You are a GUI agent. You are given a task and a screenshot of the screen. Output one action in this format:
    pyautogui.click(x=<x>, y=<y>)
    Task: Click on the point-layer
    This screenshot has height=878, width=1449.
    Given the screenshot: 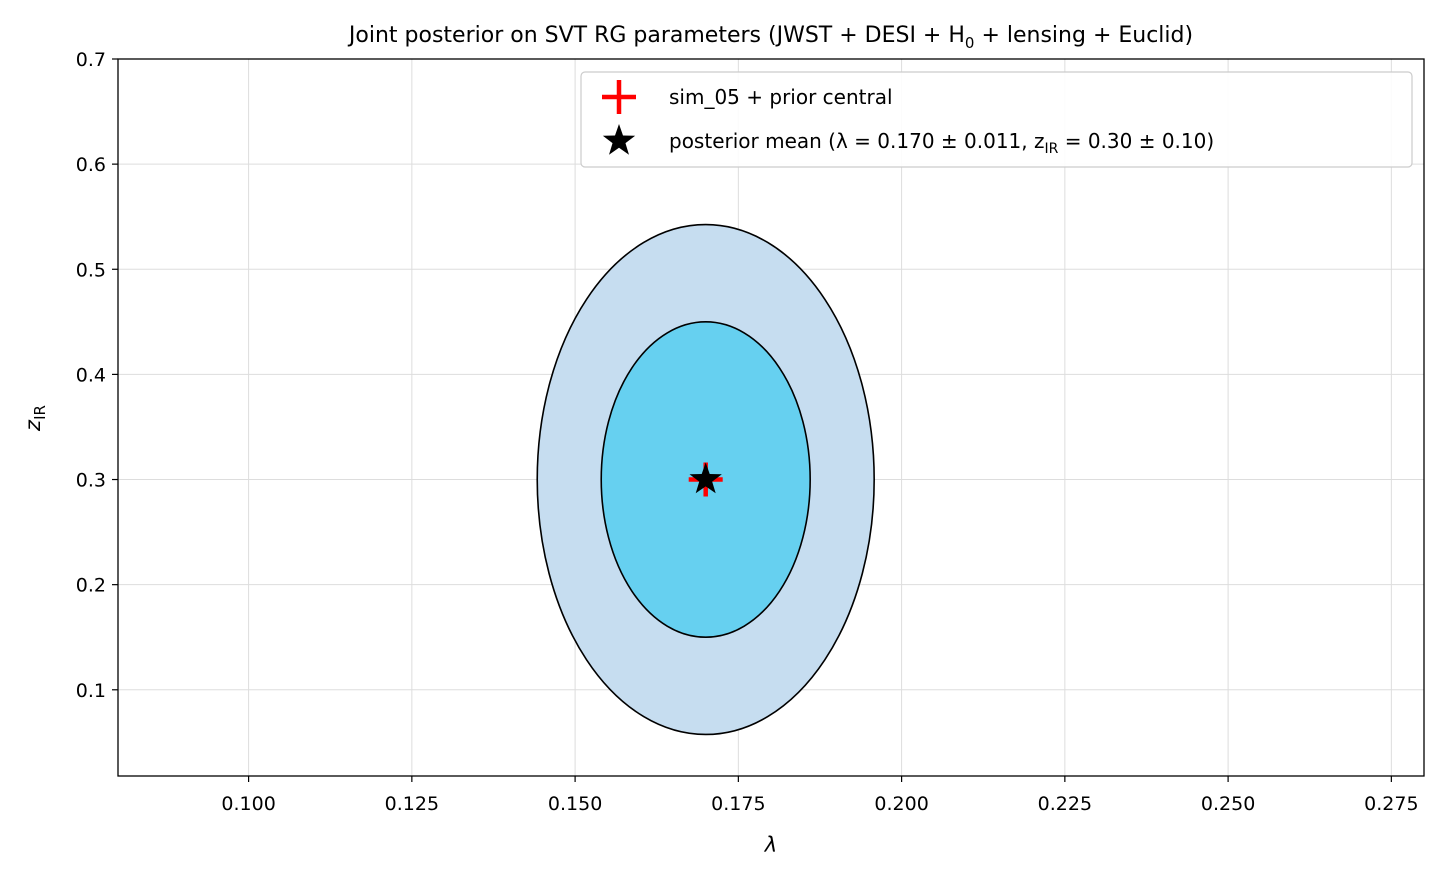 What is the action you would take?
    pyautogui.click(x=705, y=479)
    